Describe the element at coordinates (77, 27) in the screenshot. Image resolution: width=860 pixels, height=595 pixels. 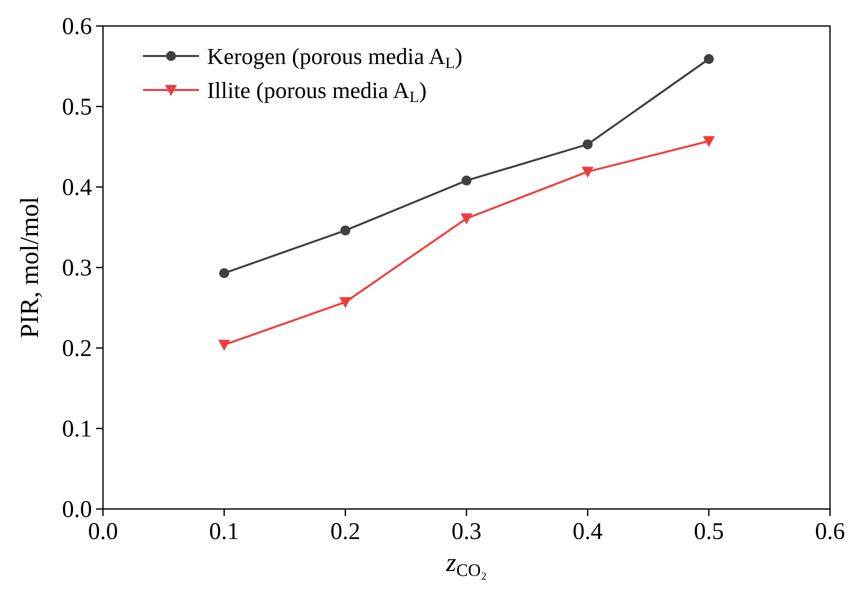
I see `y-tick-label: 0.6` at that location.